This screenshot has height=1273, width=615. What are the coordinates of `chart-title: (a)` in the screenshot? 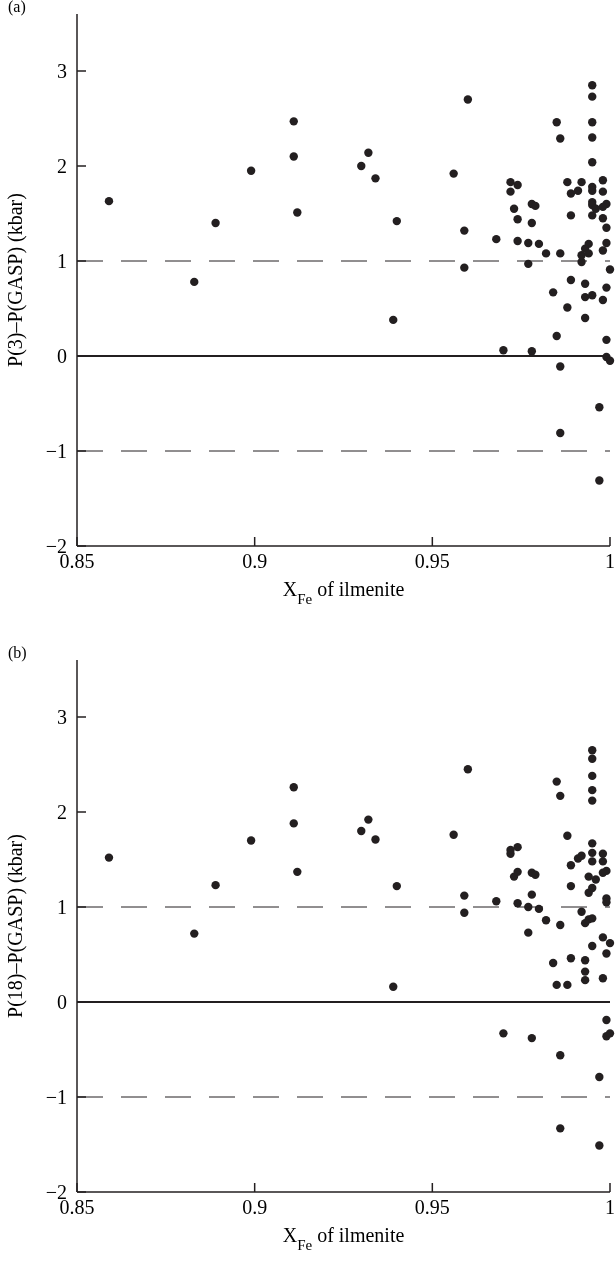 It's located at (17, 8).